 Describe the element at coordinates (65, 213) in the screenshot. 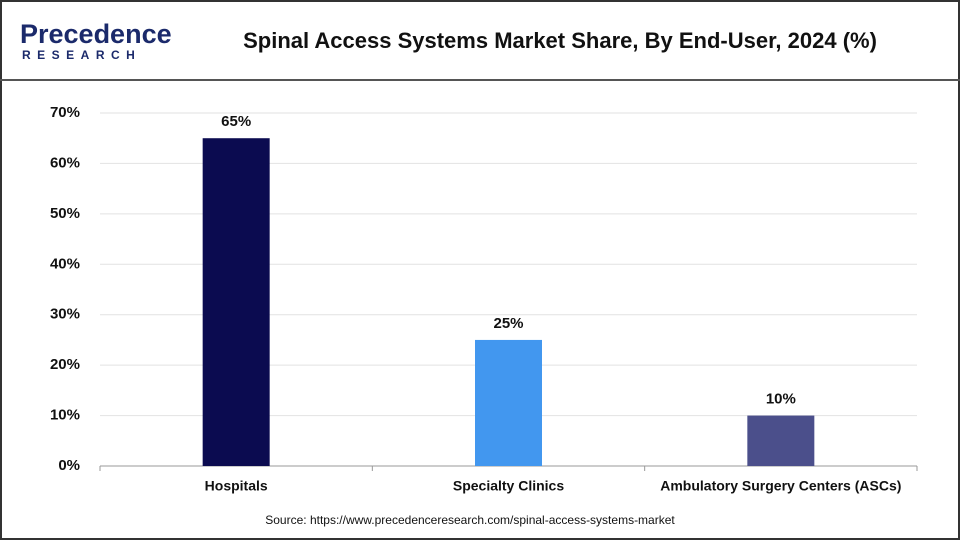

I see `y-tick-label: 50%` at that location.